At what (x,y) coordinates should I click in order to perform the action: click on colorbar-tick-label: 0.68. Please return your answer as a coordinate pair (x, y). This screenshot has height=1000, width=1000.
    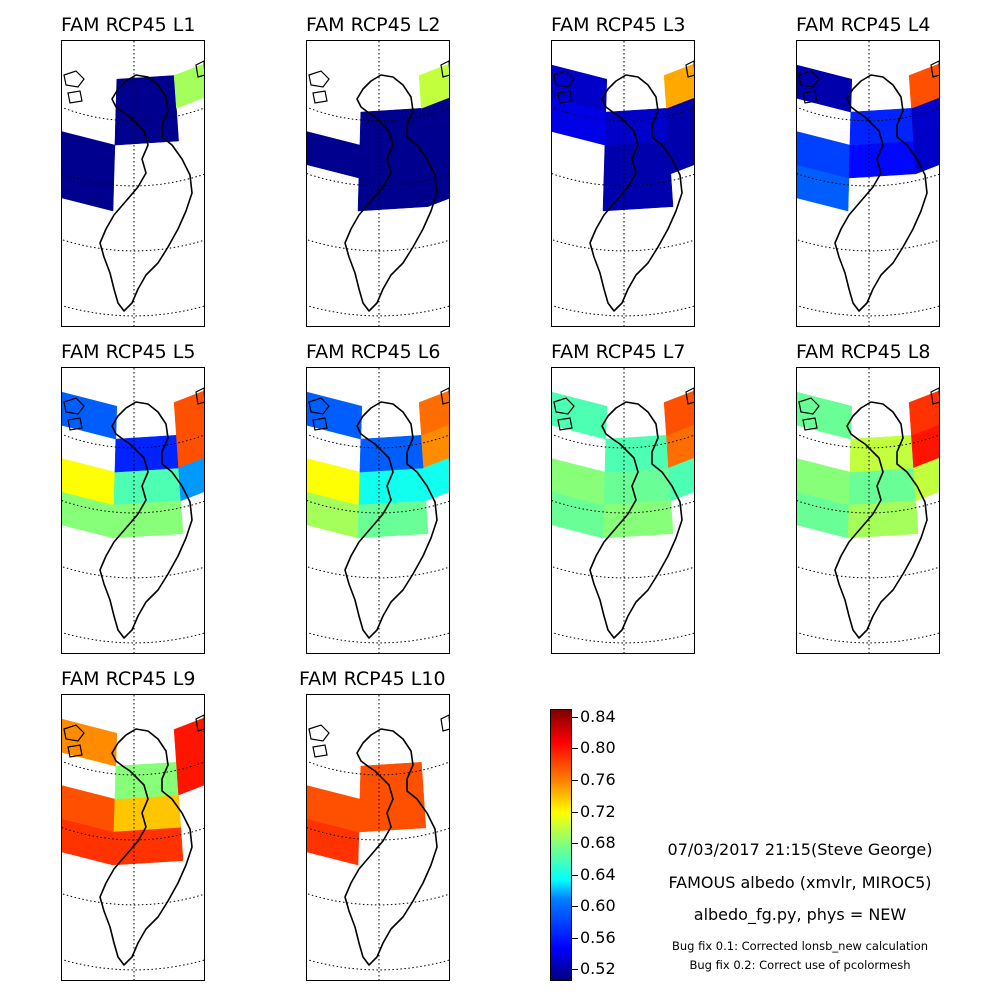
    Looking at the image, I should click on (598, 842).